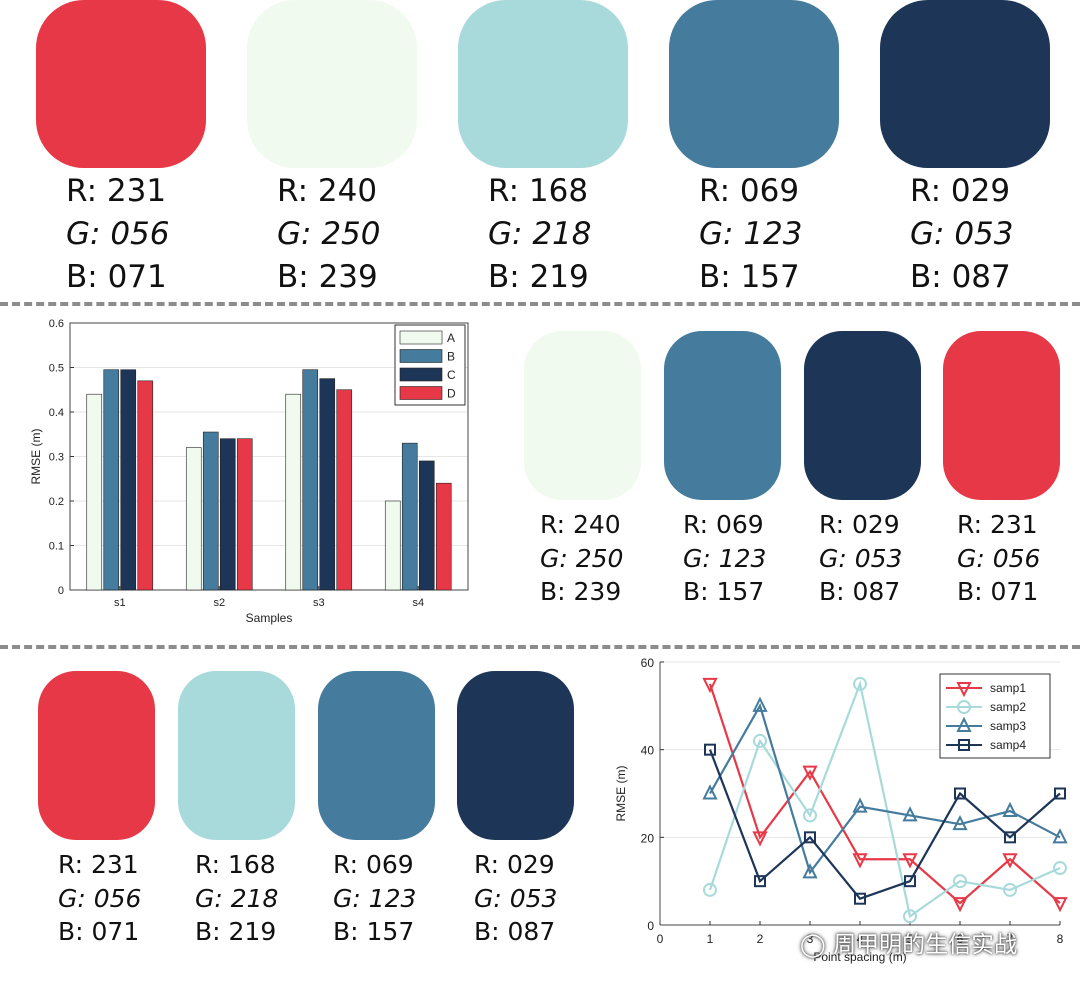 The image size is (1080, 985). Describe the element at coordinates (117, 898) in the screenshot. I see `g-value: 056` at that location.